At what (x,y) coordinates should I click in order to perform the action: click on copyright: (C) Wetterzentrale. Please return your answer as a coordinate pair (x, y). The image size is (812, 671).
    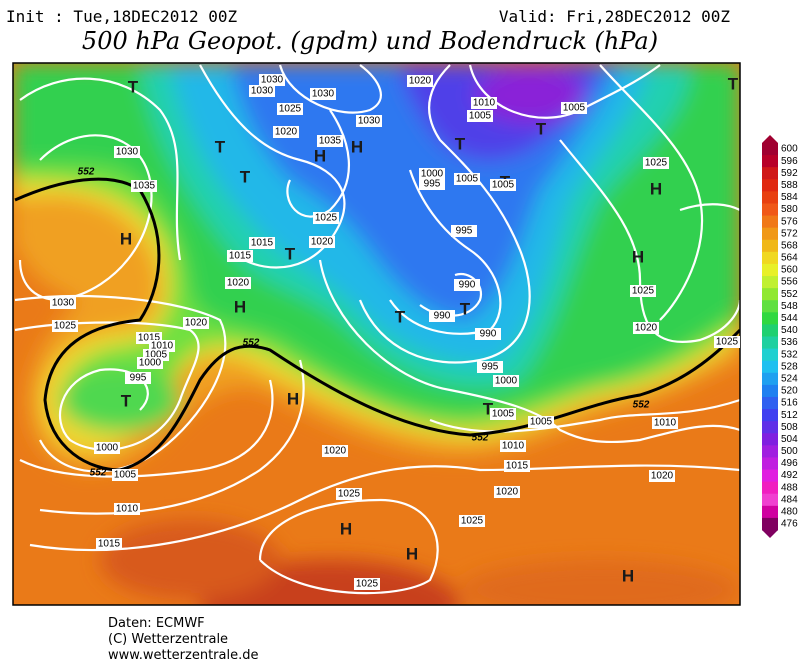
    Looking at the image, I should click on (168, 639).